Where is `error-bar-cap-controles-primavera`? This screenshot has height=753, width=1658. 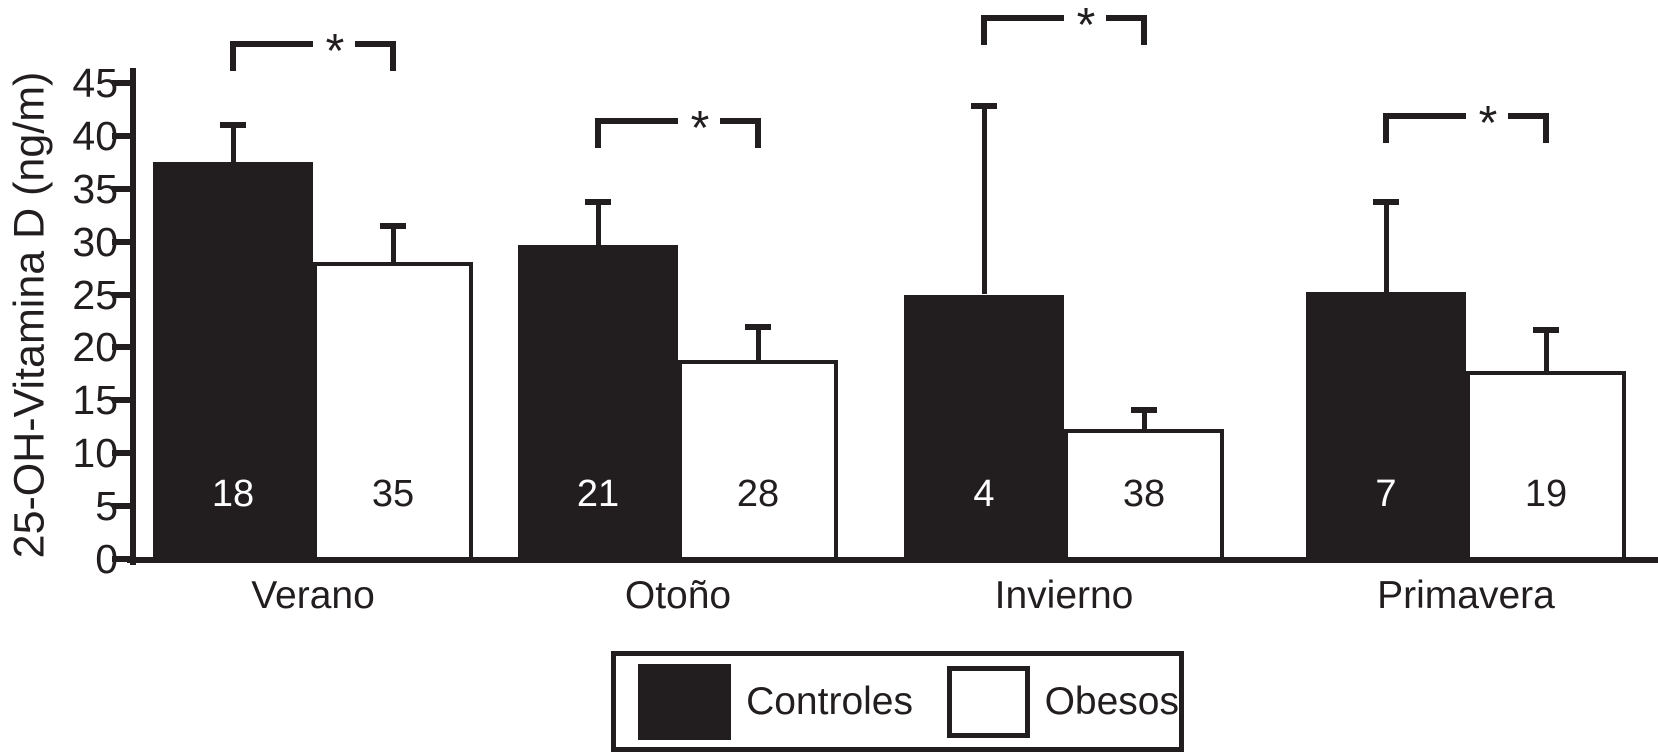 error-bar-cap-controles-primavera is located at coordinates (1386, 202).